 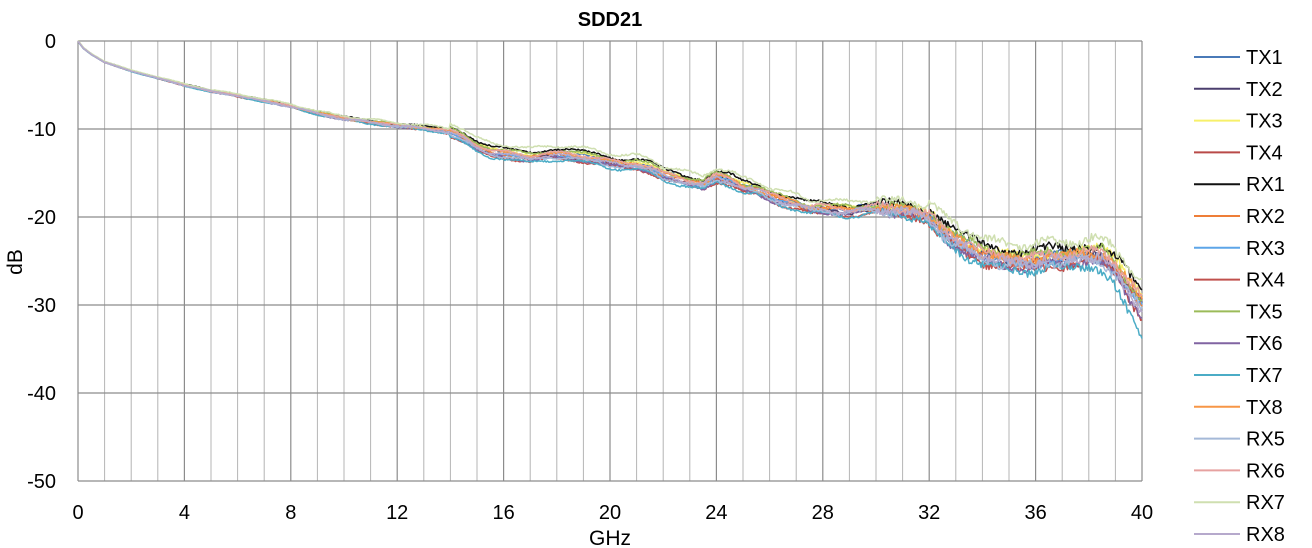 What do you see at coordinates (1264, 344) in the screenshot?
I see `legend-label-tx6: TX6` at bounding box center [1264, 344].